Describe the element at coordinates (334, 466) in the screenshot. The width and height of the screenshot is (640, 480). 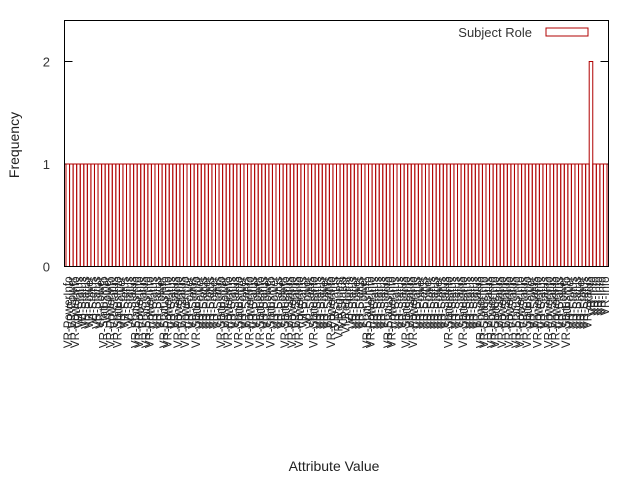
I see `x-axis-title: Attribute Value` at that location.